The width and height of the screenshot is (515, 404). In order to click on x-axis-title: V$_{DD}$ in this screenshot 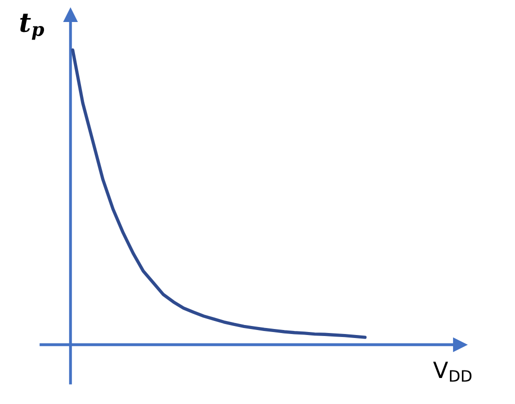, I will do `click(452, 372)`.